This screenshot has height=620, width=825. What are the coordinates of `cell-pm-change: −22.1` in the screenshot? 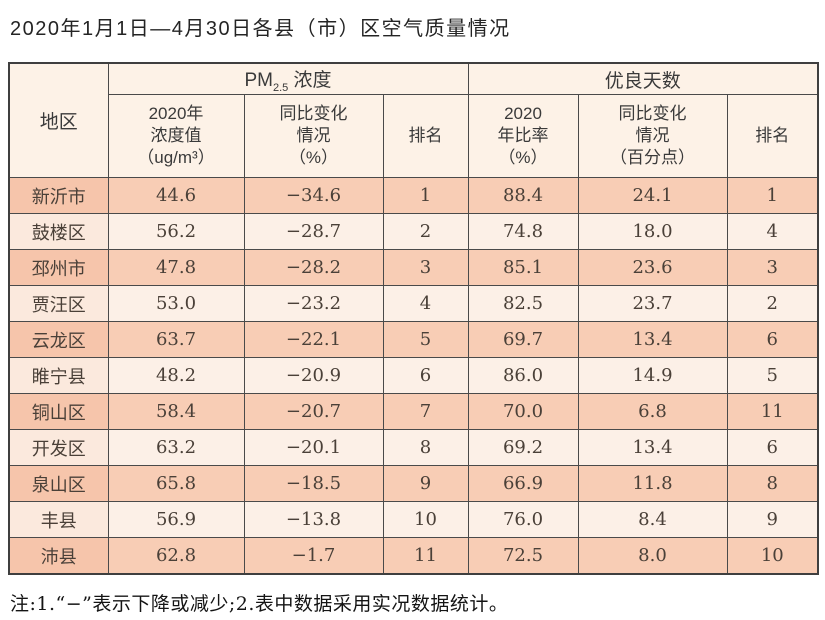 It's located at (313, 339).